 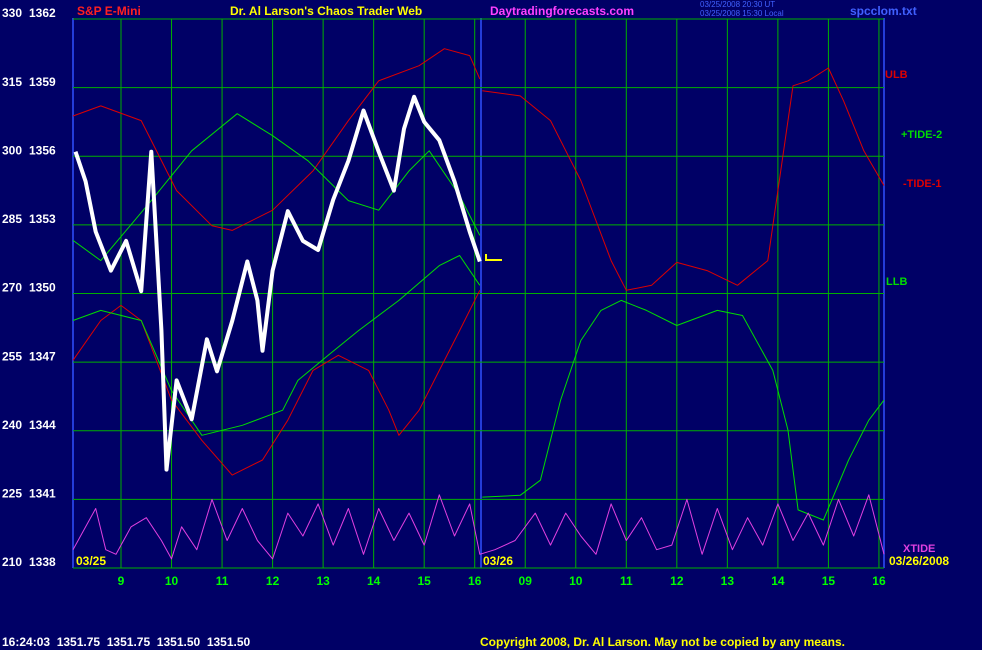 I want to click on y-tick-label: 315, so click(x=12, y=82).